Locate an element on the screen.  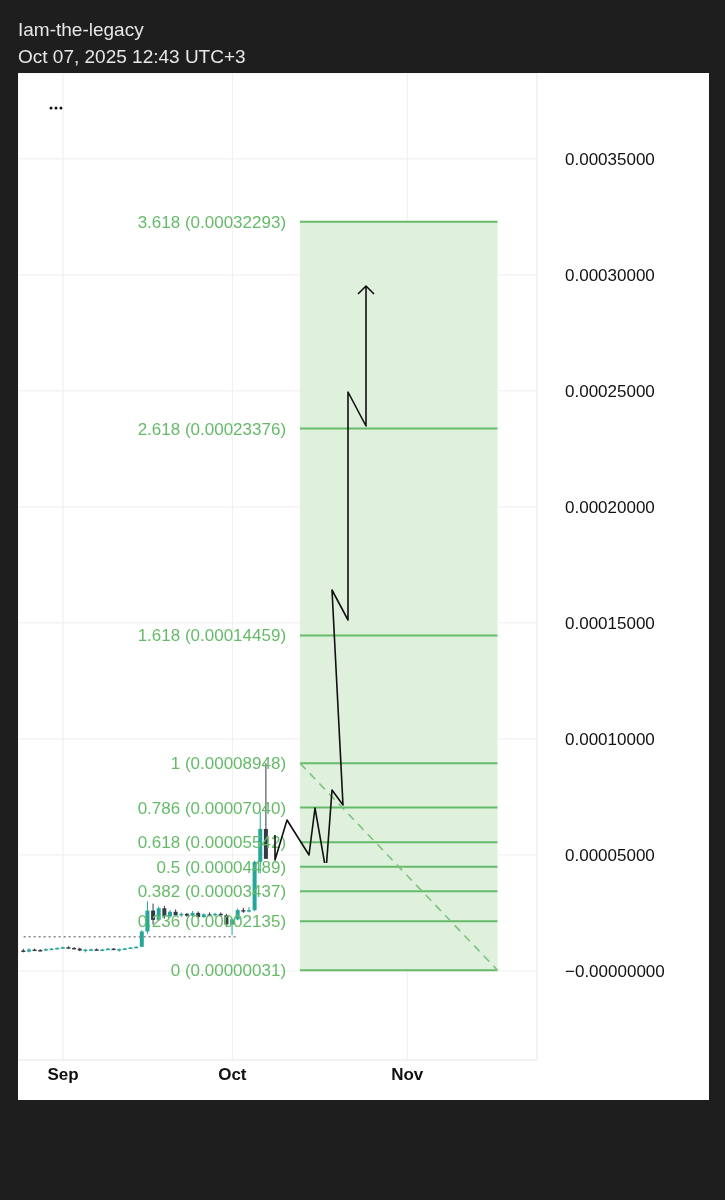
ref-line-label: 0 (0.00000031) is located at coordinates (228, 971).